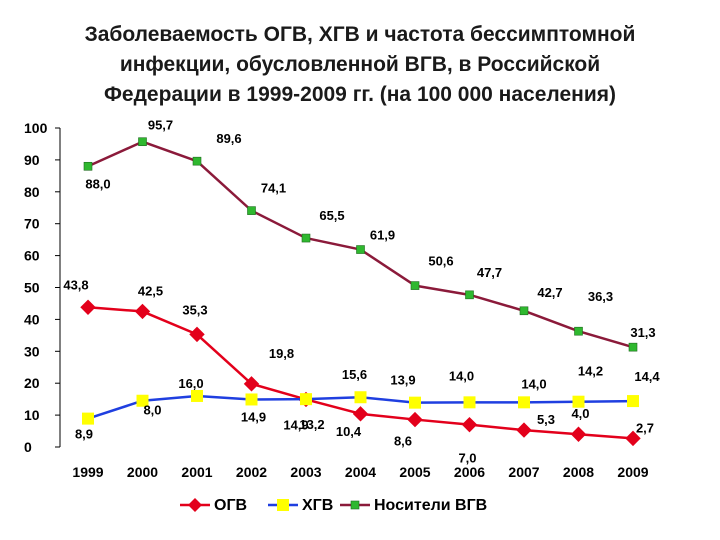 The image size is (720, 540). What do you see at coordinates (546, 419) in the screenshot?
I see `data-label: 5,3` at bounding box center [546, 419].